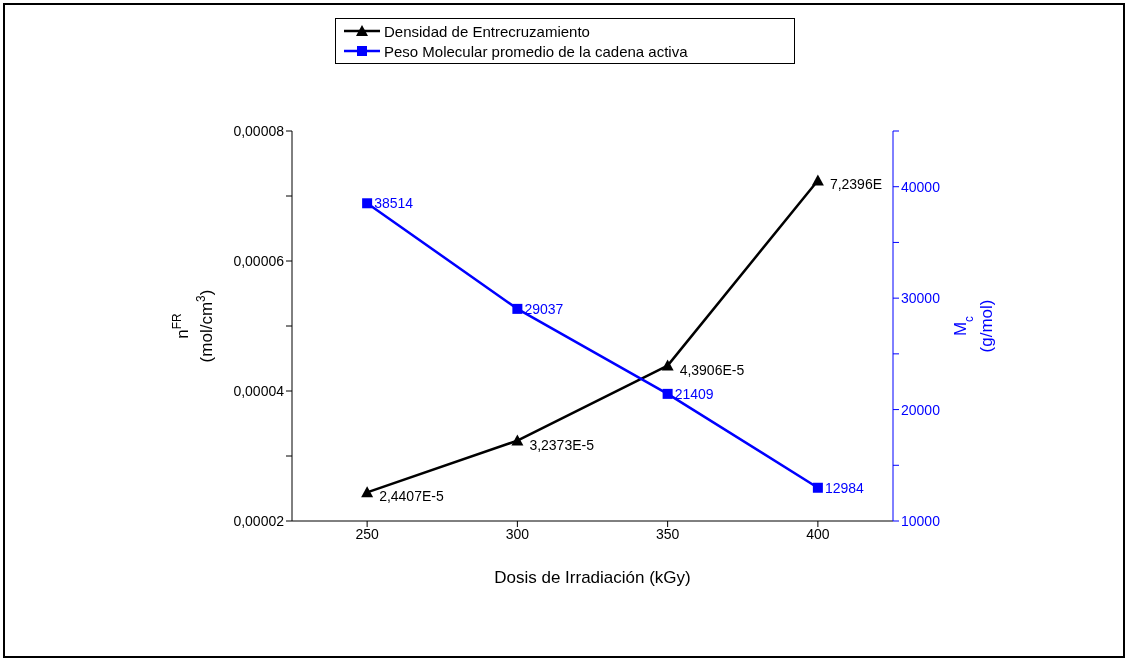 Image resolution: width=1128 pixels, height=661 pixels. Describe the element at coordinates (921, 520) in the screenshot. I see `y2-tick-label: 10000` at that location.